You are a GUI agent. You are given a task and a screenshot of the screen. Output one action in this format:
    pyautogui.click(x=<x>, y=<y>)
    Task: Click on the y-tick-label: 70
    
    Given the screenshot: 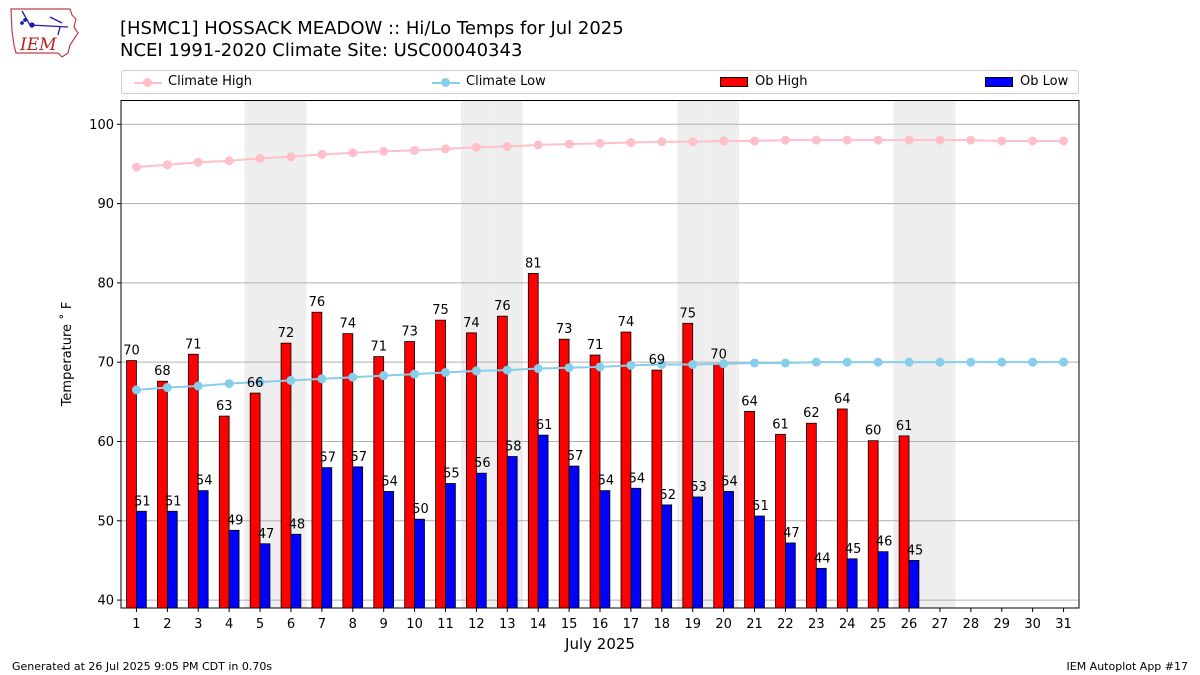 What is the action you would take?
    pyautogui.click(x=105, y=363)
    